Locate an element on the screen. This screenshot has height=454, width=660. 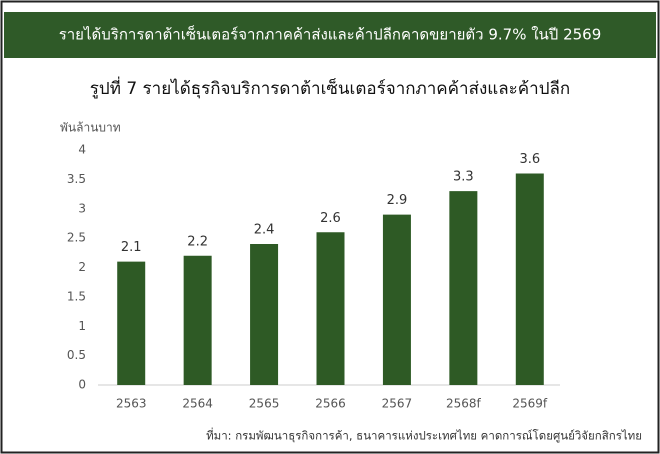
y-tick-label: 1 is located at coordinates (82, 326).